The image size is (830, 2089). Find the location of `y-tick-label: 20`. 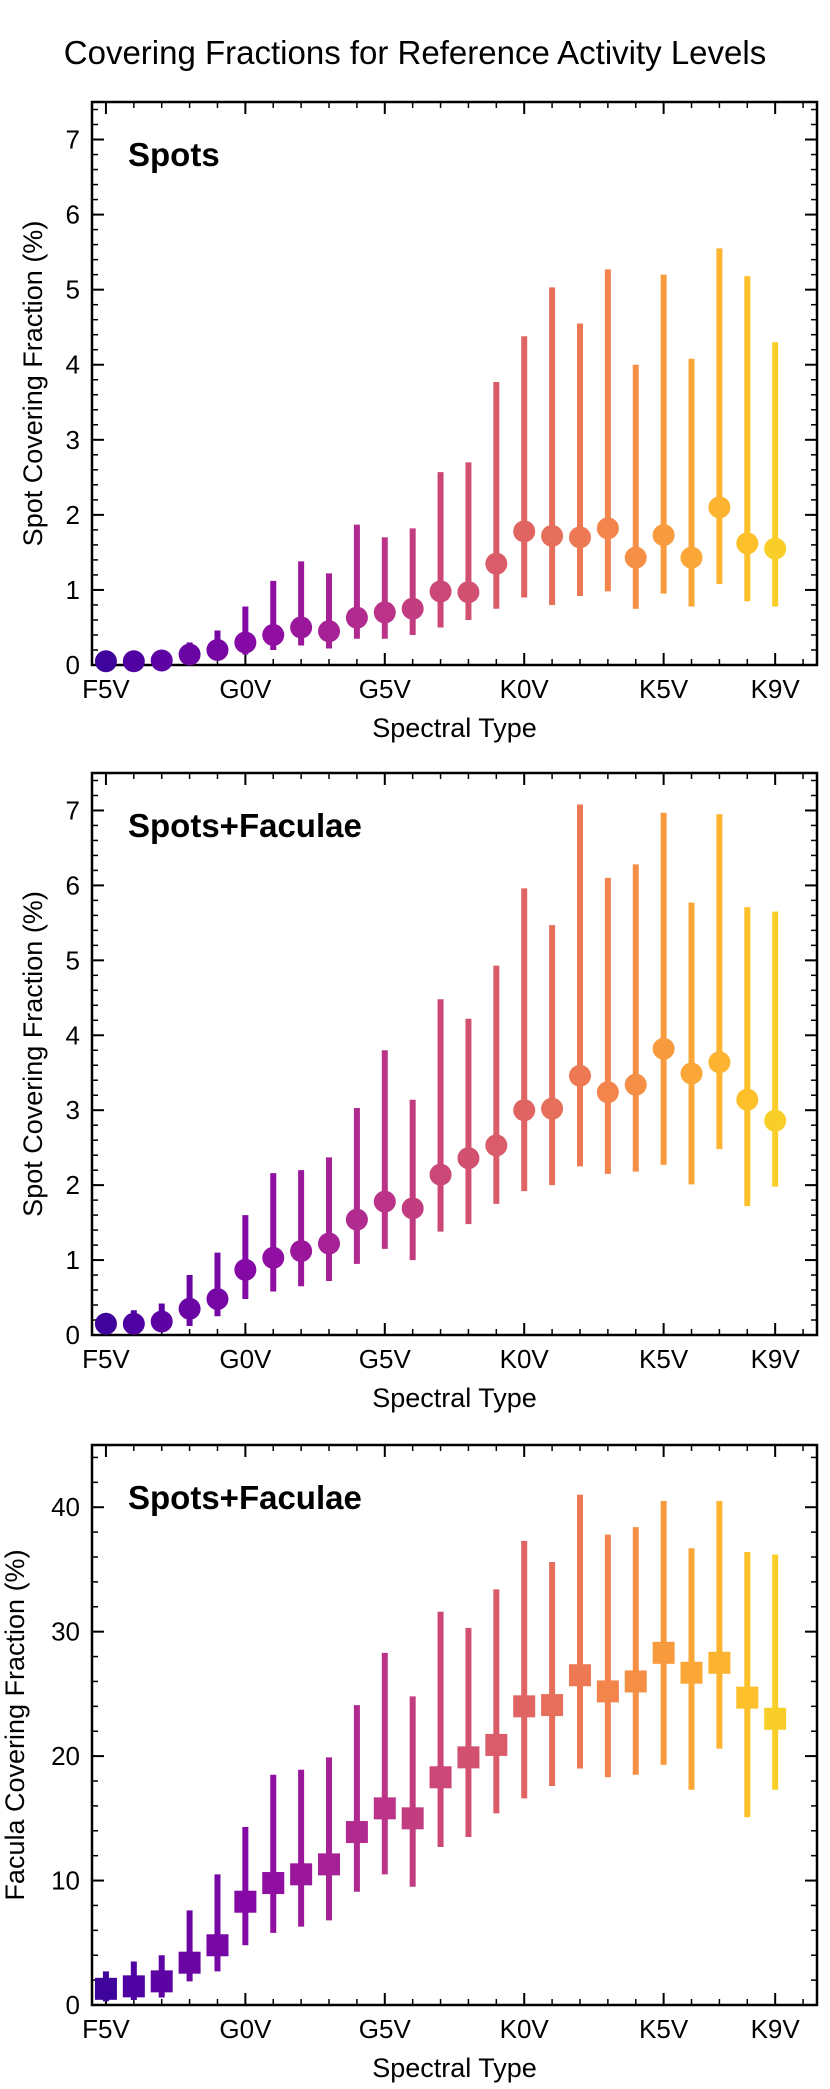

y-tick-label: 20 is located at coordinates (65, 1756).